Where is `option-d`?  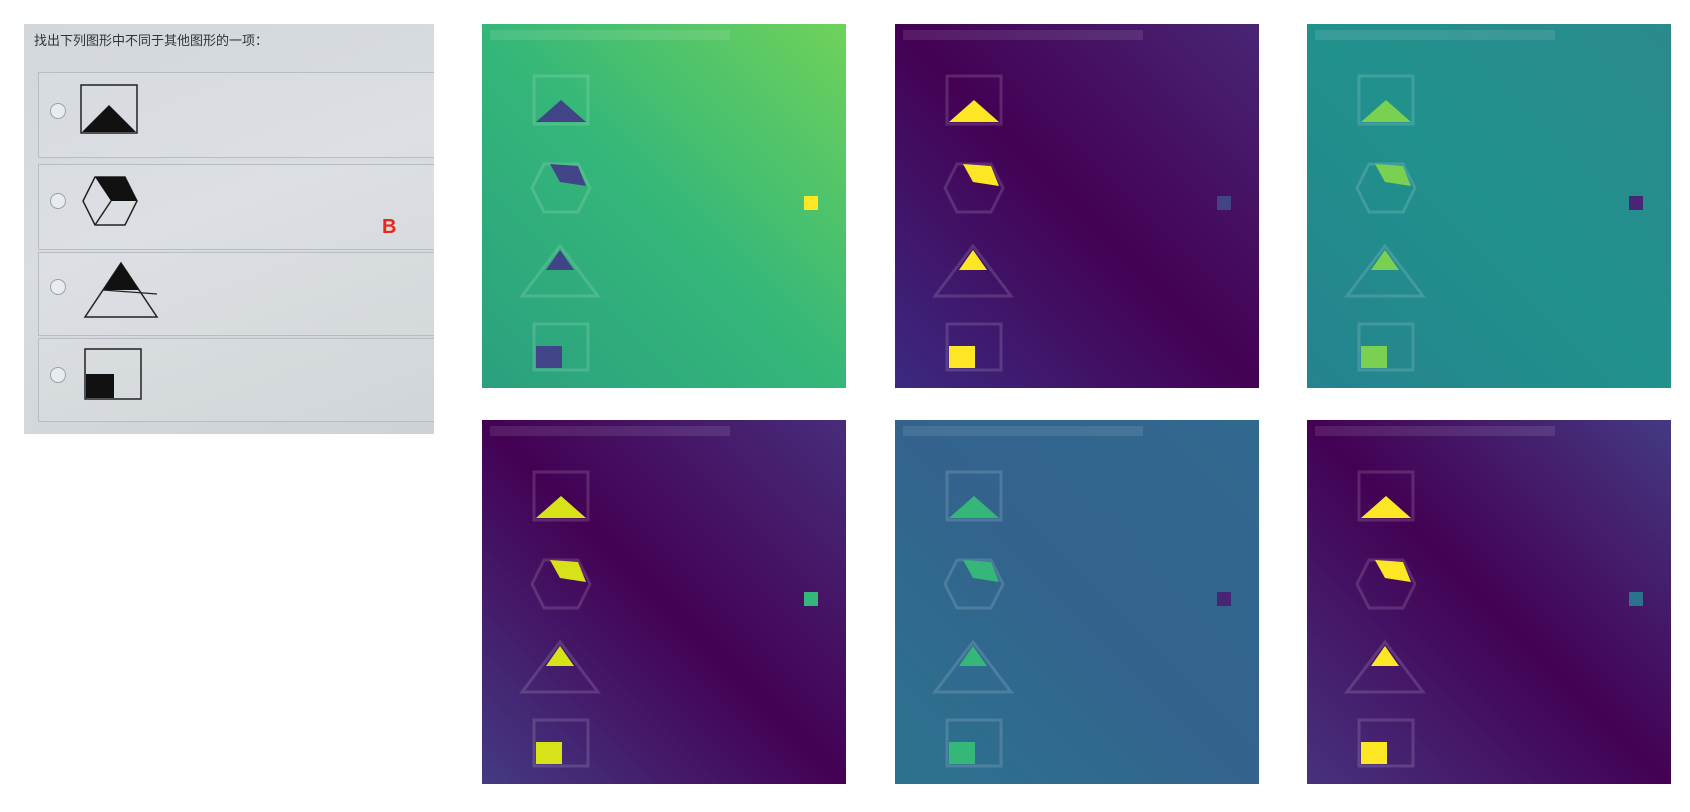
option-d is located at coordinates (236, 380).